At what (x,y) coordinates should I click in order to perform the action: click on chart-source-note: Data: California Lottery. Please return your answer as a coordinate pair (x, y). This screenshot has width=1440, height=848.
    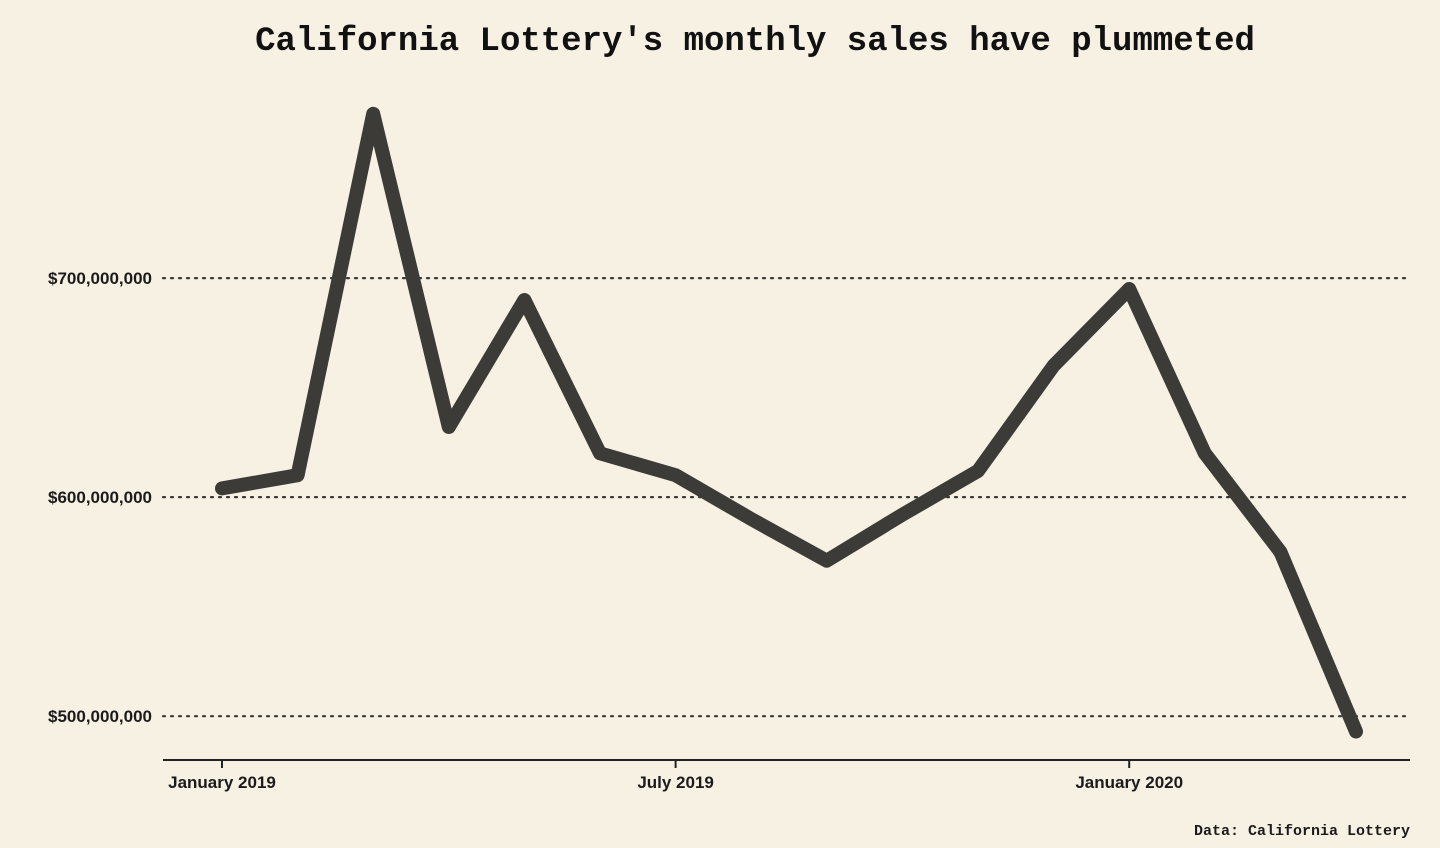
    Looking at the image, I should click on (1302, 831).